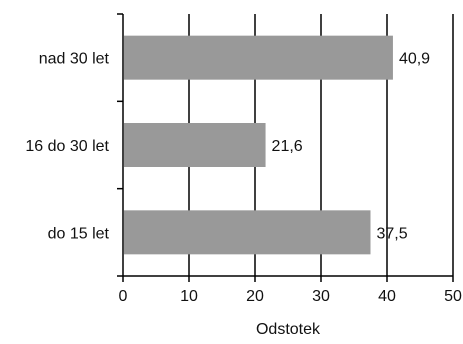  I want to click on x-tick-label-40: 40, so click(387, 296).